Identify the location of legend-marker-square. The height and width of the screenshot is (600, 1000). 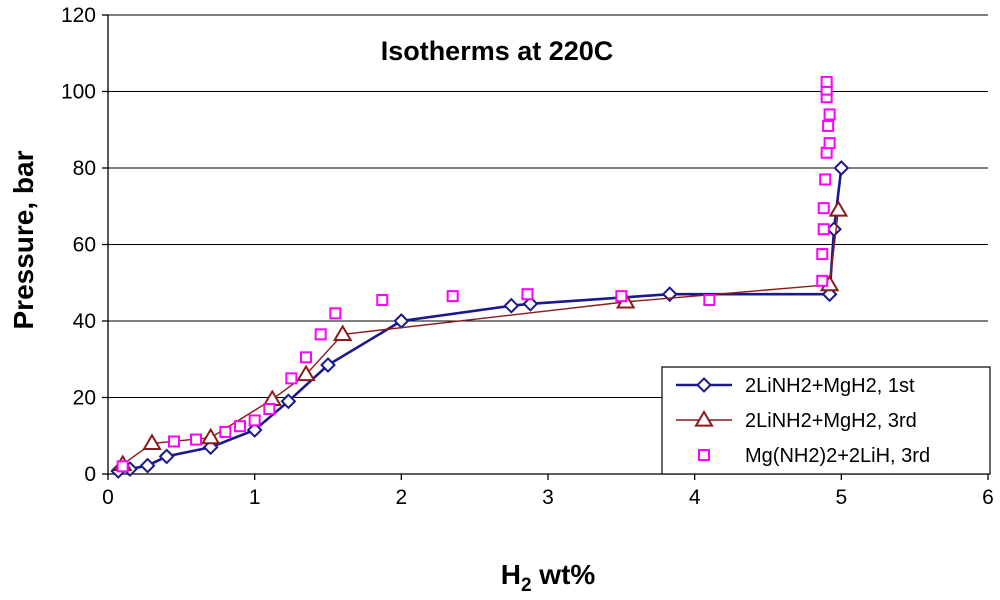
(704, 455).